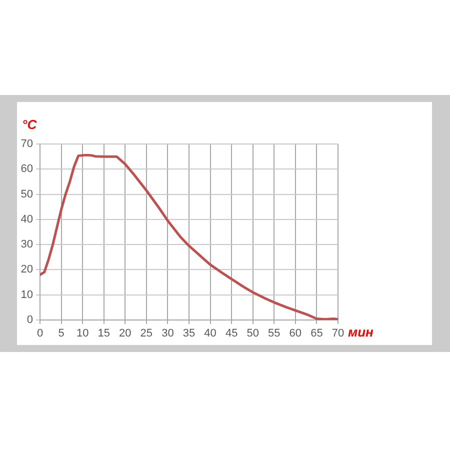  What do you see at coordinates (26, 270) in the screenshot?
I see `y-tick-label: 20` at bounding box center [26, 270].